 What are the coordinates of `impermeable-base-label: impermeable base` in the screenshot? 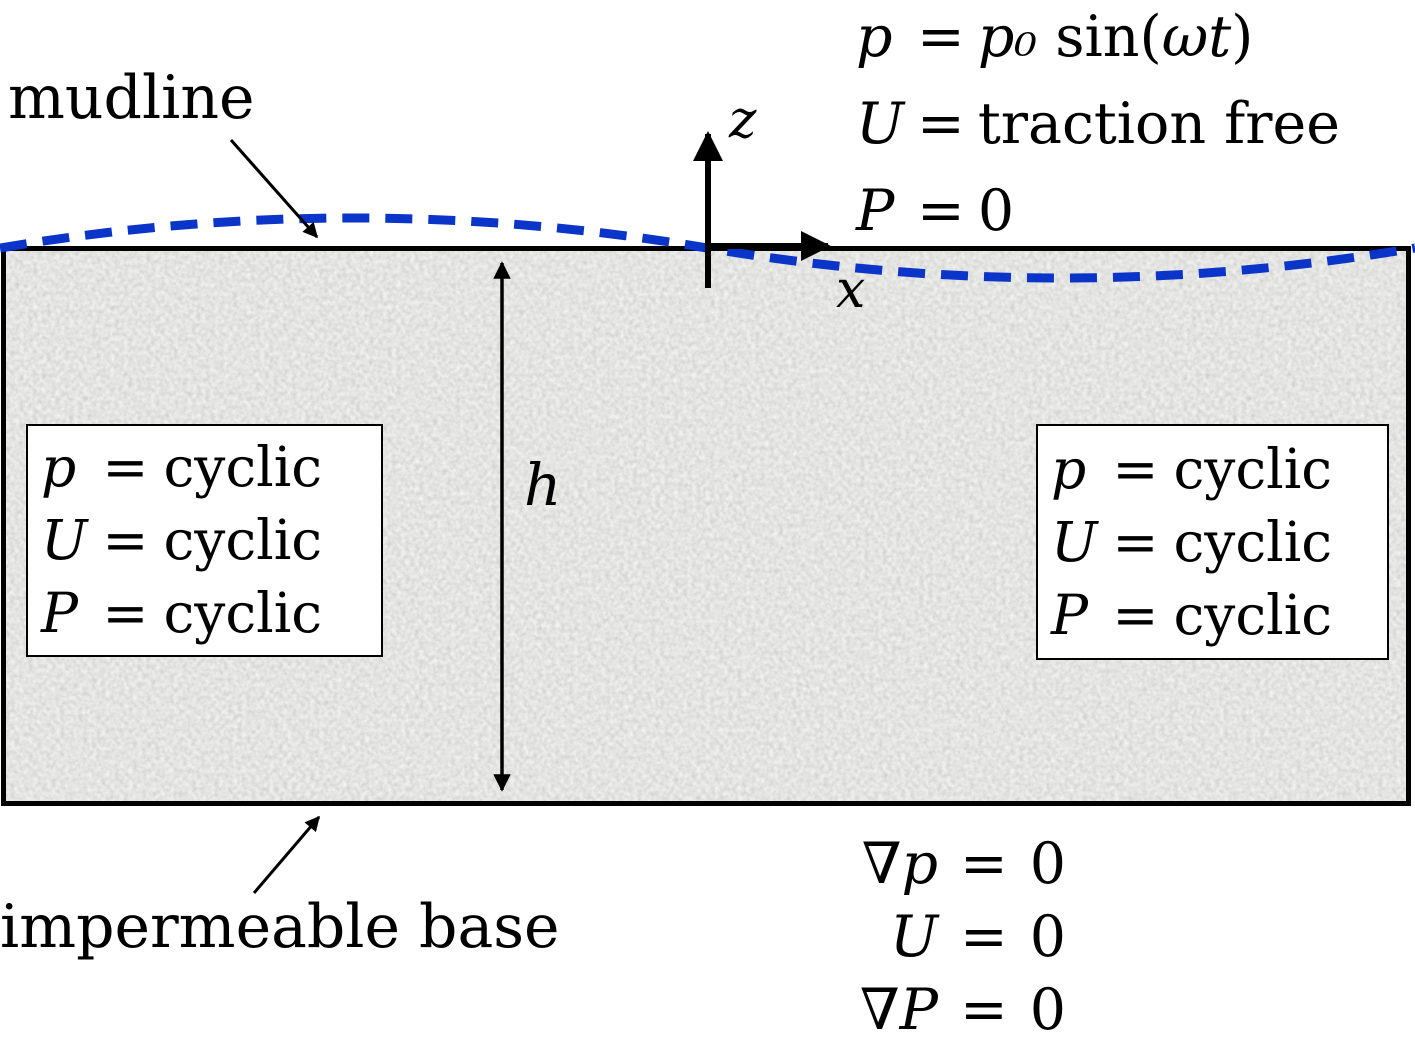 It's located at (280, 927).